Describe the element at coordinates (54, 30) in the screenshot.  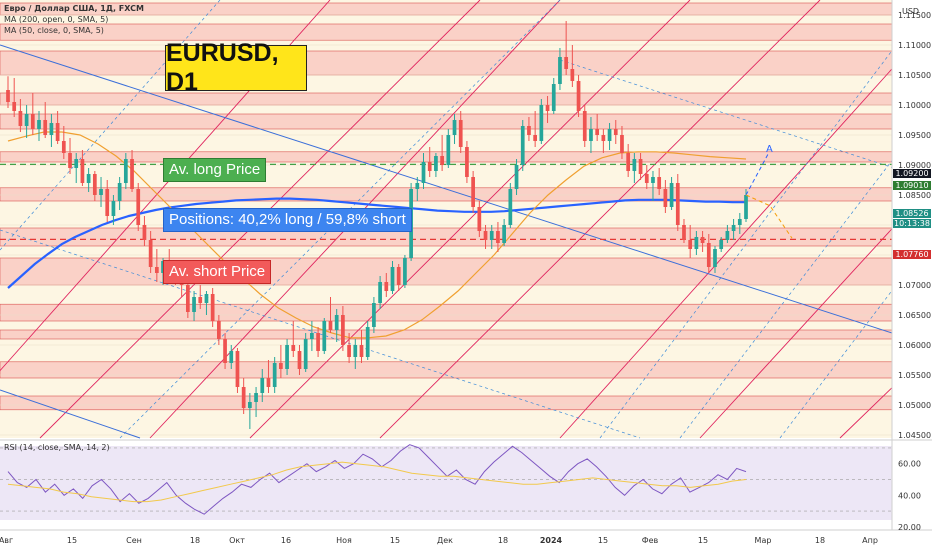
I see `ma50-legend: MA (50, close, 0, SMA, 5)` at that location.